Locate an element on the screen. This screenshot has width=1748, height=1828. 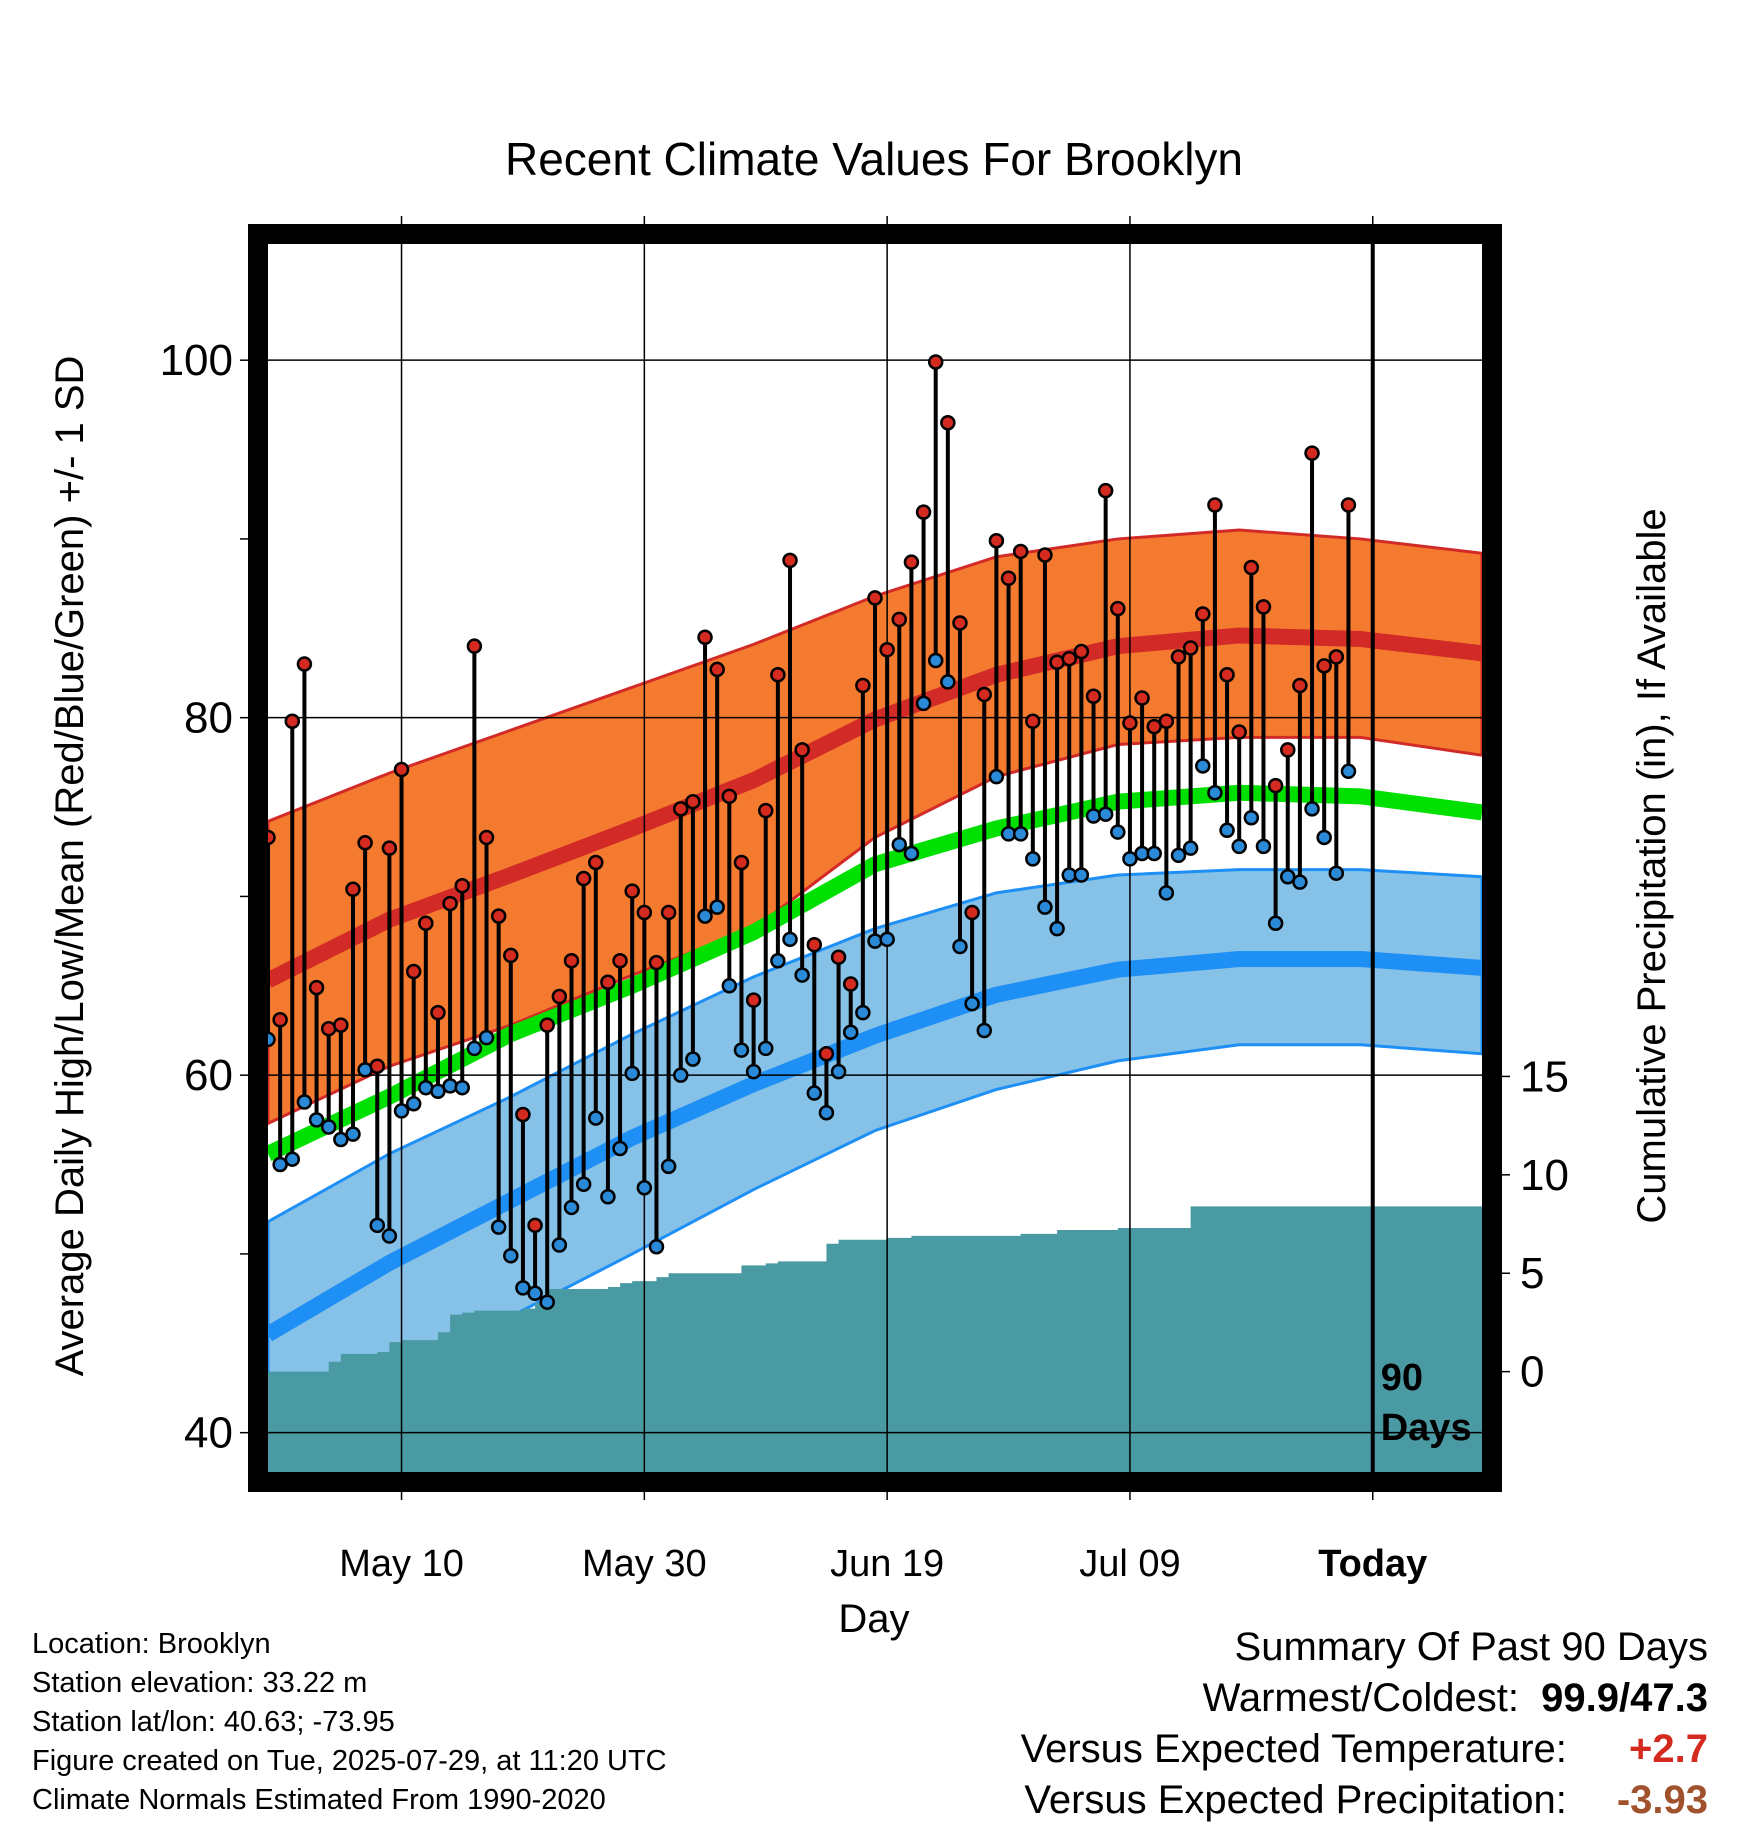
temp-label: Versus Expected Temperature: is located at coordinates (1293, 1749).